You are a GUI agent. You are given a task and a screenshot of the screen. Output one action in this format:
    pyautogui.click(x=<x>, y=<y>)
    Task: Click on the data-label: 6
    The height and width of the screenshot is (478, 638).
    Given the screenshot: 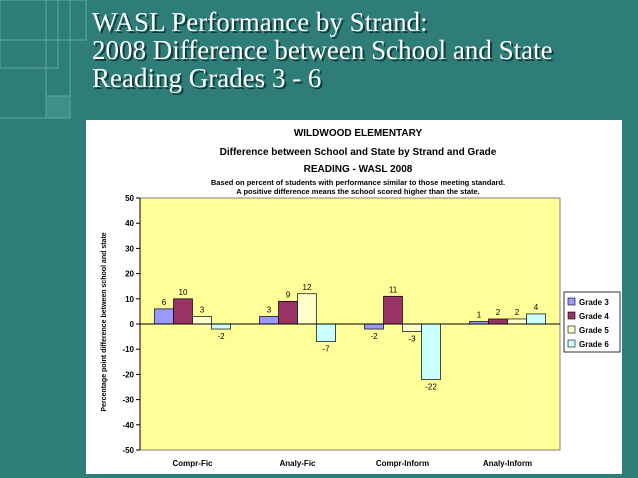 What is the action you would take?
    pyautogui.click(x=164, y=302)
    